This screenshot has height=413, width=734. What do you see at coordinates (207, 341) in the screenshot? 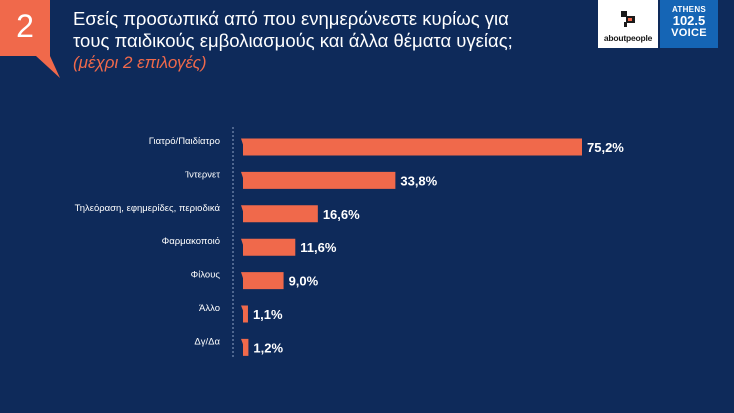
I see `category-label: Δγ/Δα` at bounding box center [207, 341].